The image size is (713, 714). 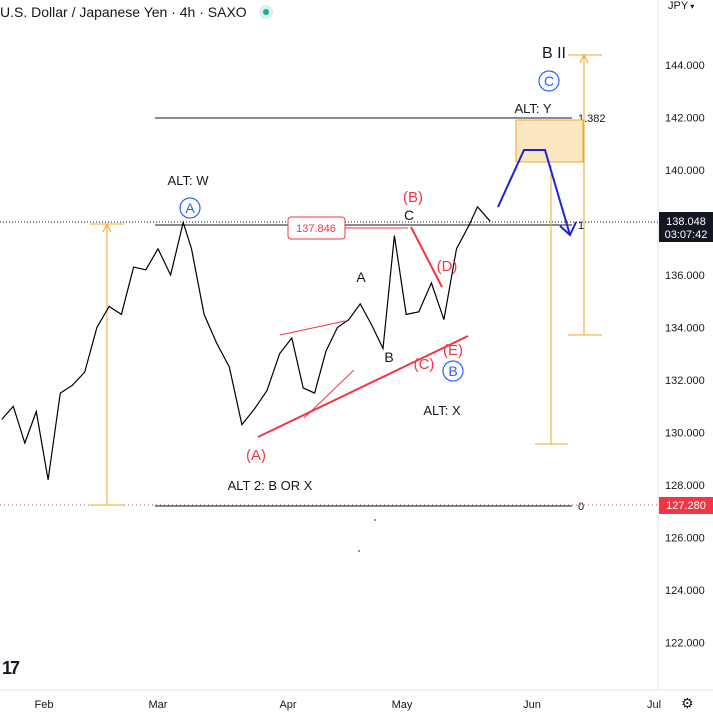 I want to click on y-tick-label: 124.000, so click(x=685, y=591).